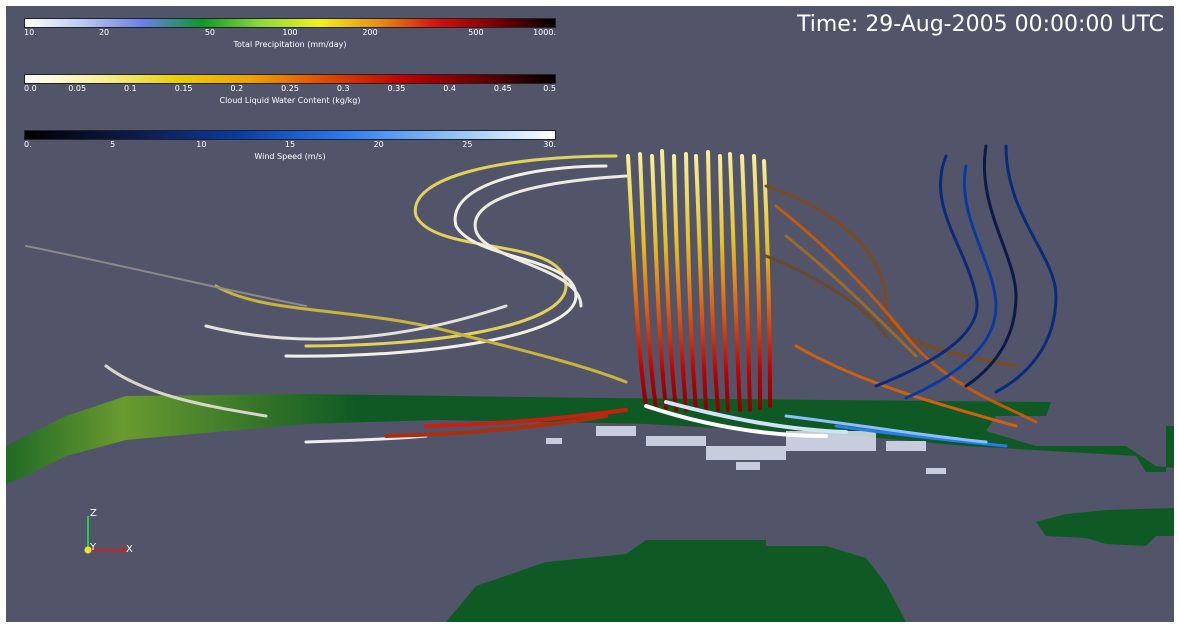  I want to click on right-streamlines, so click(901, 306).